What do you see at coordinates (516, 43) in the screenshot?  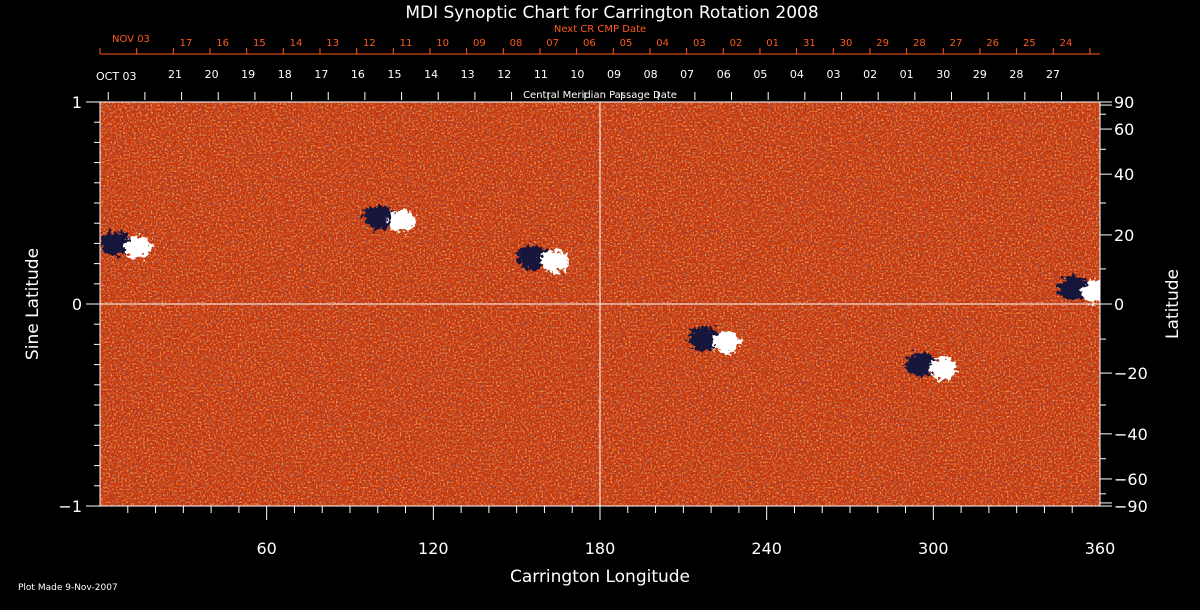 I see `next-date-label: 08` at bounding box center [516, 43].